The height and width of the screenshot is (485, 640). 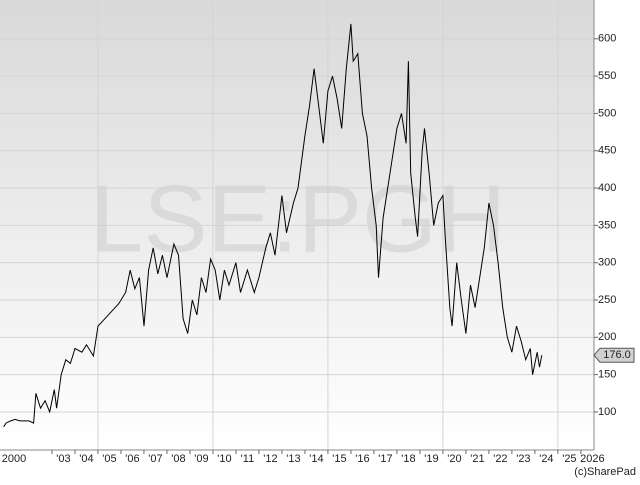 What do you see at coordinates (63, 459) in the screenshot?
I see `x-tick-label: '03` at bounding box center [63, 459].